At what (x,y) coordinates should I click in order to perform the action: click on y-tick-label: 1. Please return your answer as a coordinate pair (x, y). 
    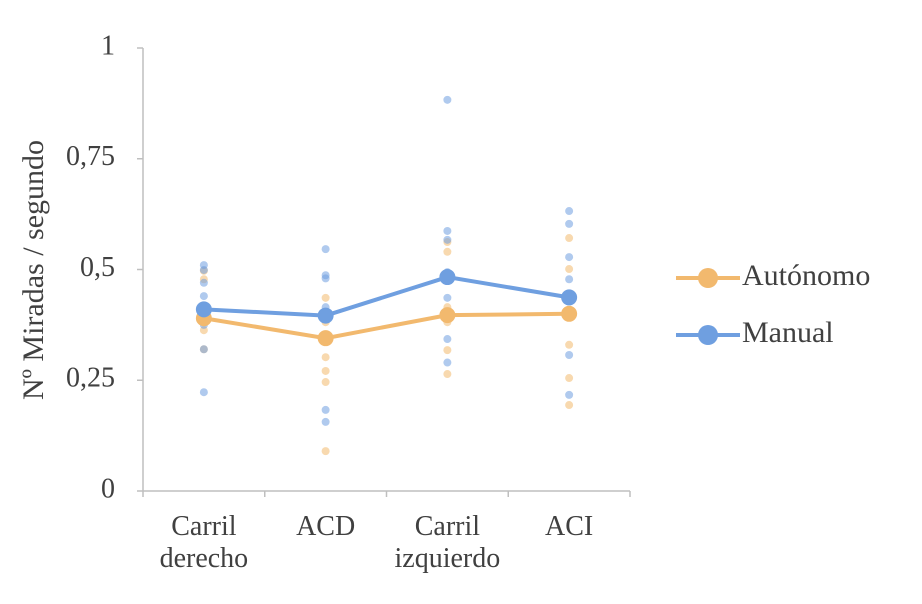
    Looking at the image, I should click on (108, 45).